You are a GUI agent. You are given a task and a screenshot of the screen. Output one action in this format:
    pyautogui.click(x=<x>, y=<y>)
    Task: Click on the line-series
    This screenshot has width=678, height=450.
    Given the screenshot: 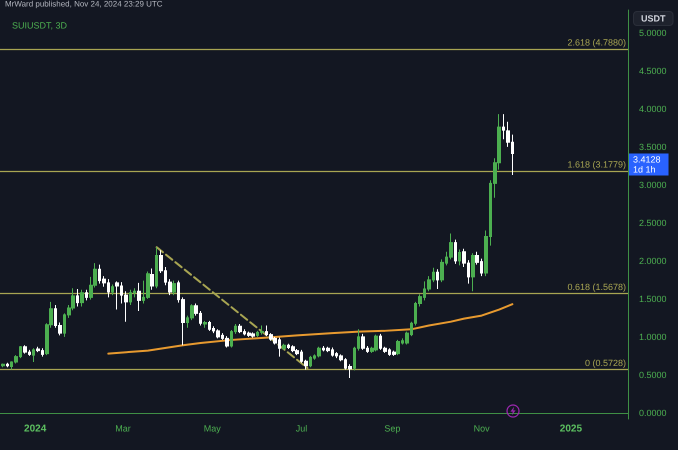 What is the action you would take?
    pyautogui.click(x=310, y=329)
    